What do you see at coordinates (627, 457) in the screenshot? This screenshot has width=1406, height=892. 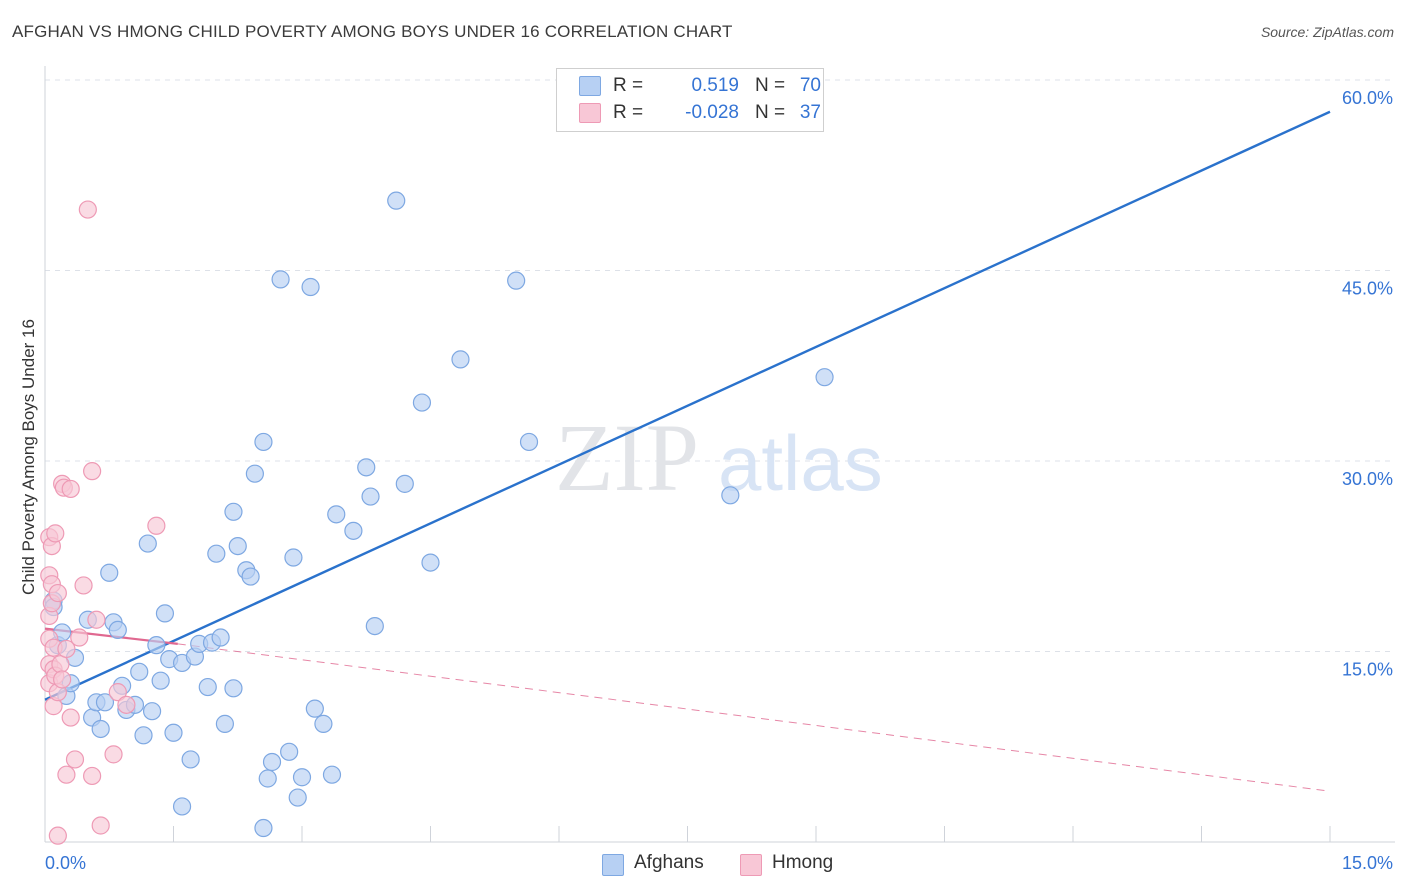 I see `watermark-zip: ZIP` at bounding box center [627, 457].